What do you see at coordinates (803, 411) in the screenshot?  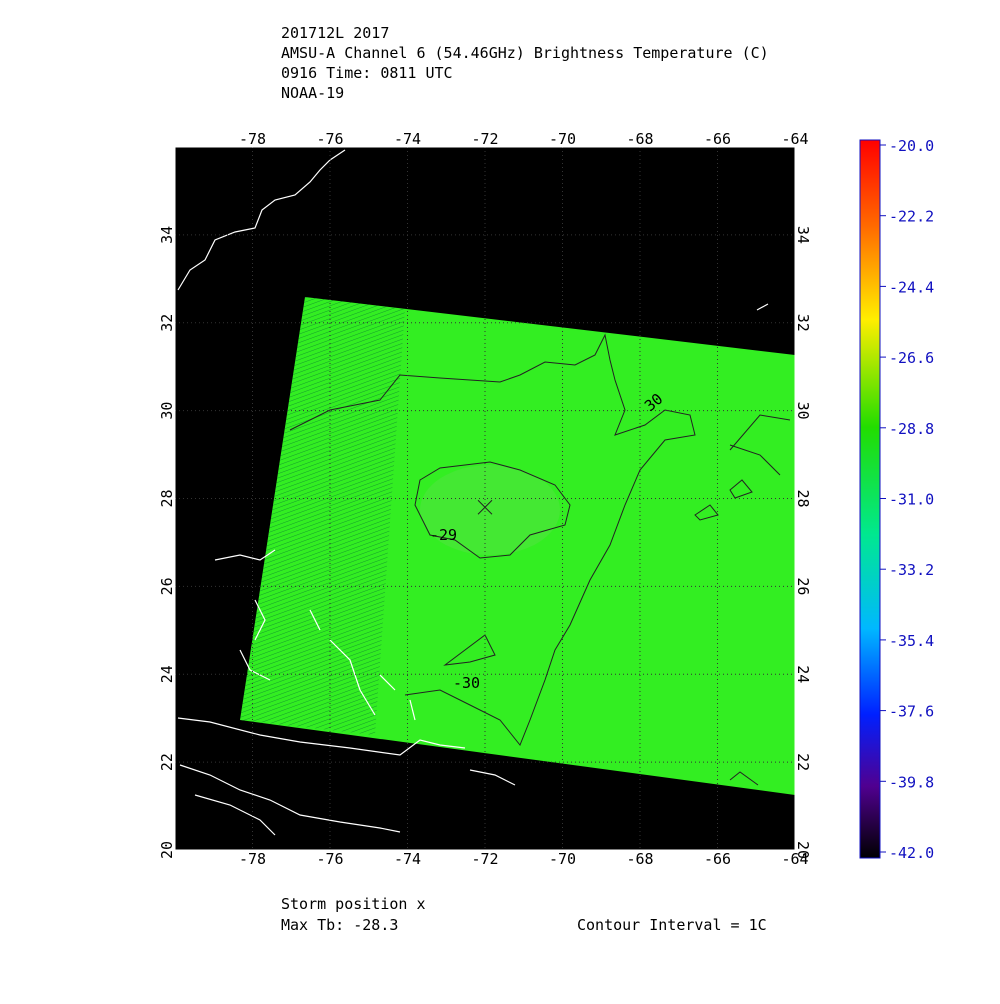 I see `lat-label-right: 30` at bounding box center [803, 411].